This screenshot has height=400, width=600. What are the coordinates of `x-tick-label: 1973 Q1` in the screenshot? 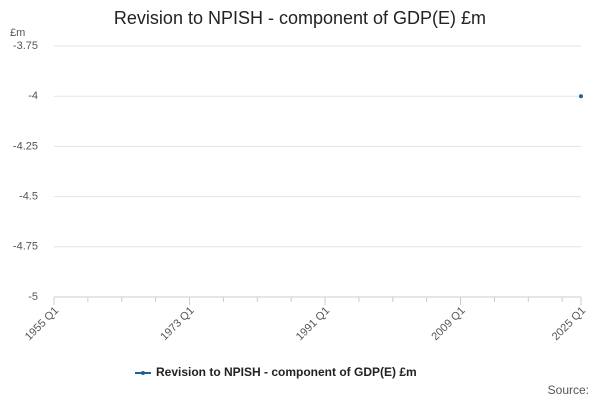 It's located at (177, 324).